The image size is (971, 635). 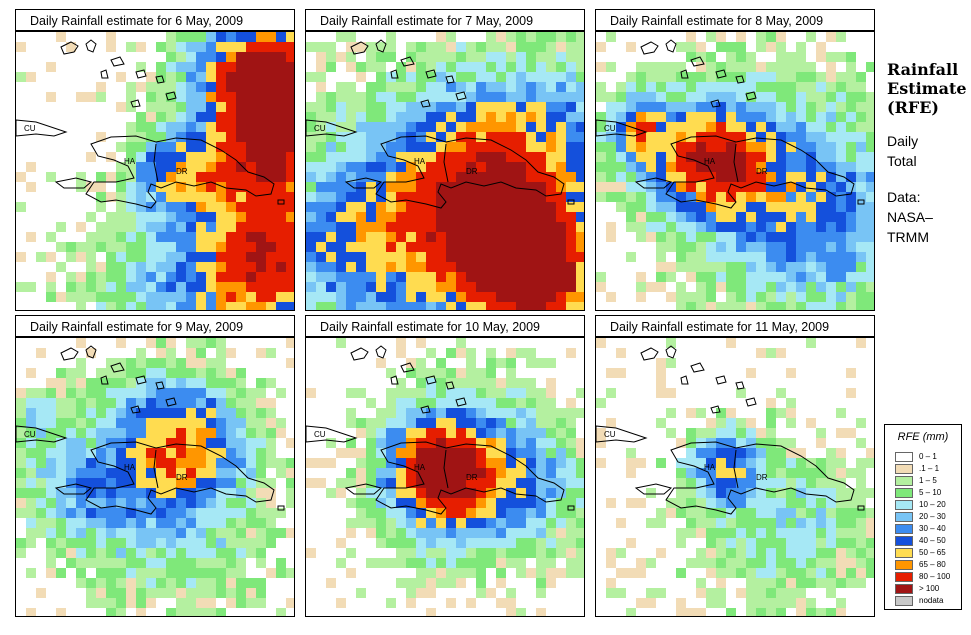 What do you see at coordinates (913, 107) in the screenshot?
I see `side-title-line-3: (RFE)` at bounding box center [913, 107].